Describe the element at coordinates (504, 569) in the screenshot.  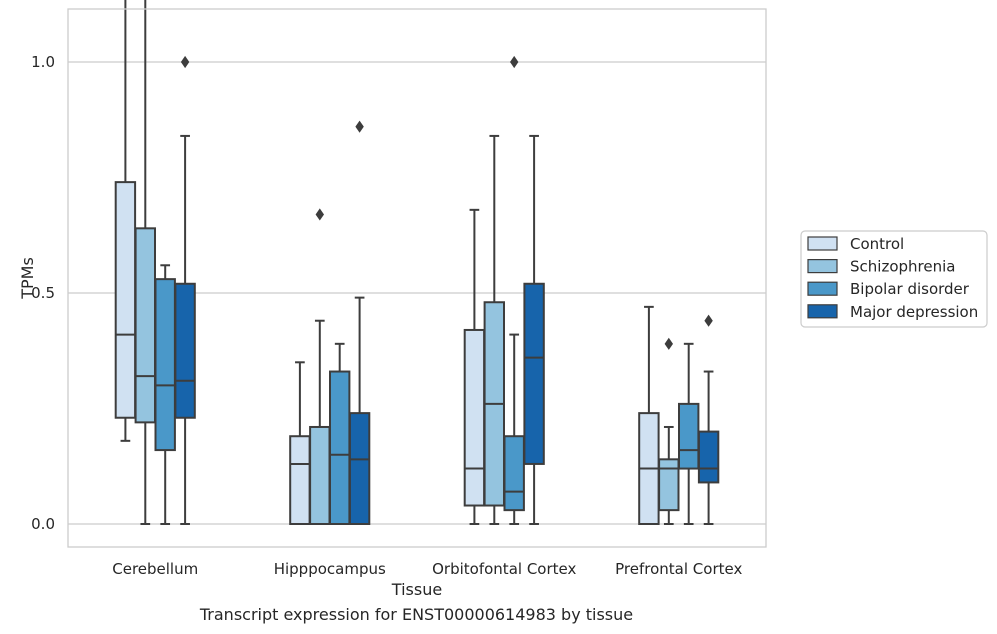
I see `x-tick-label: Orbitofontal Cortex` at that location.